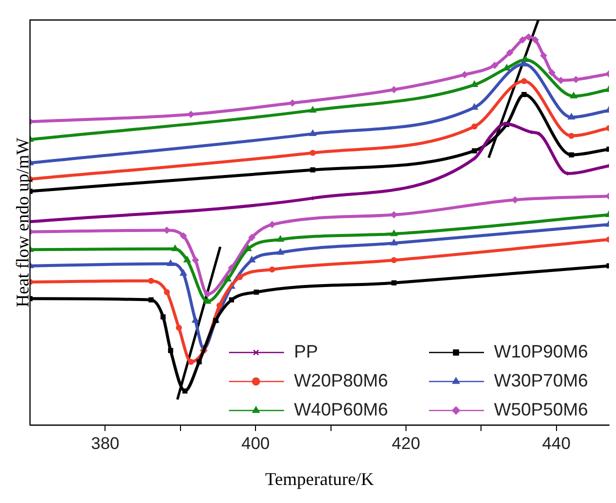 The image size is (616, 503). I want to click on x-axis-title: Temperature/K, so click(319, 478).